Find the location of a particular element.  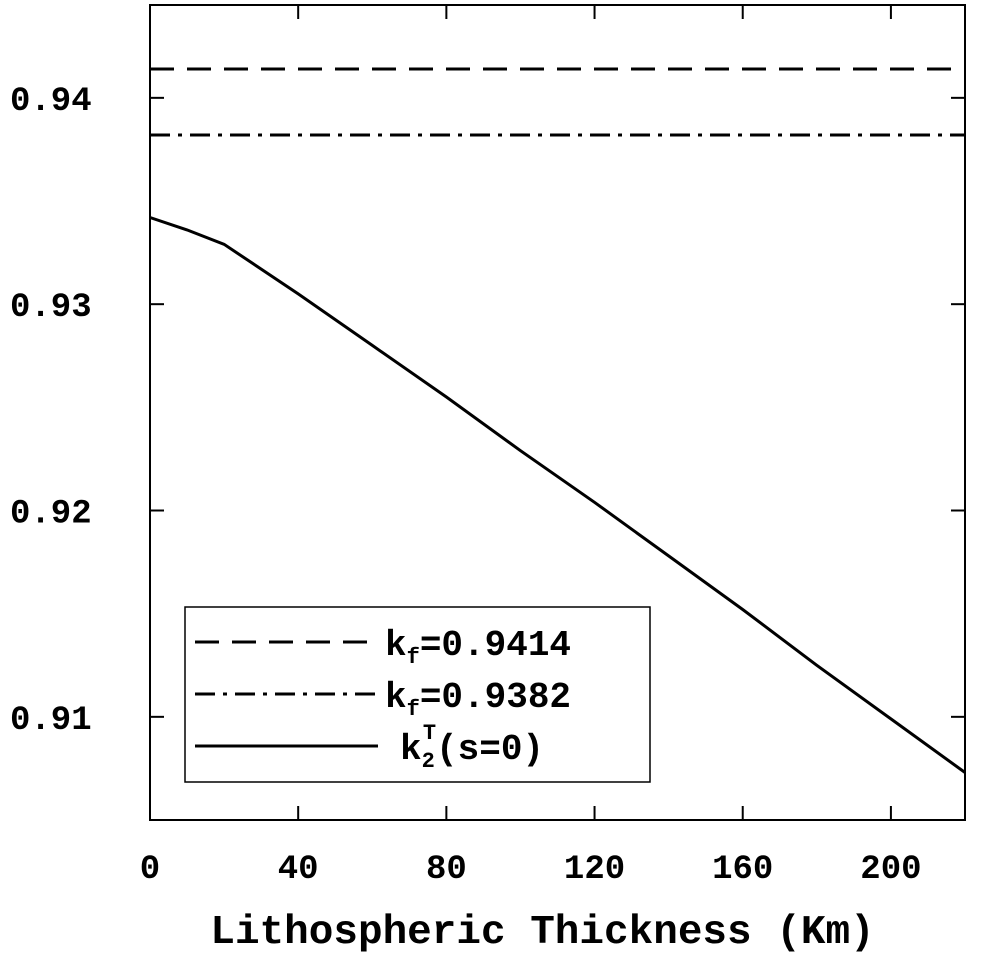

y-tick-label: 0.94 is located at coordinates (51, 102).